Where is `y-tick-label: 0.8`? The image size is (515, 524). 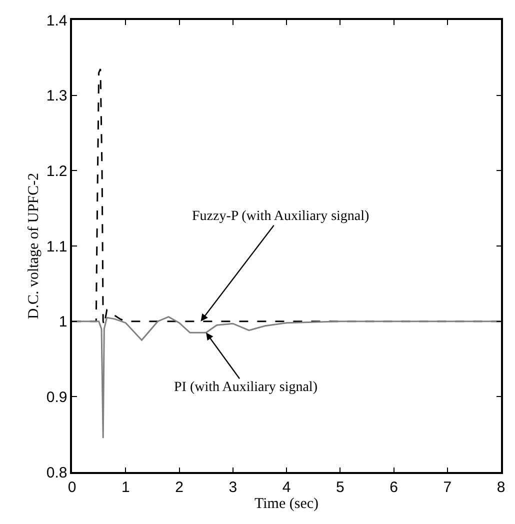
y-tick-label: 0.8 is located at coordinates (57, 473).